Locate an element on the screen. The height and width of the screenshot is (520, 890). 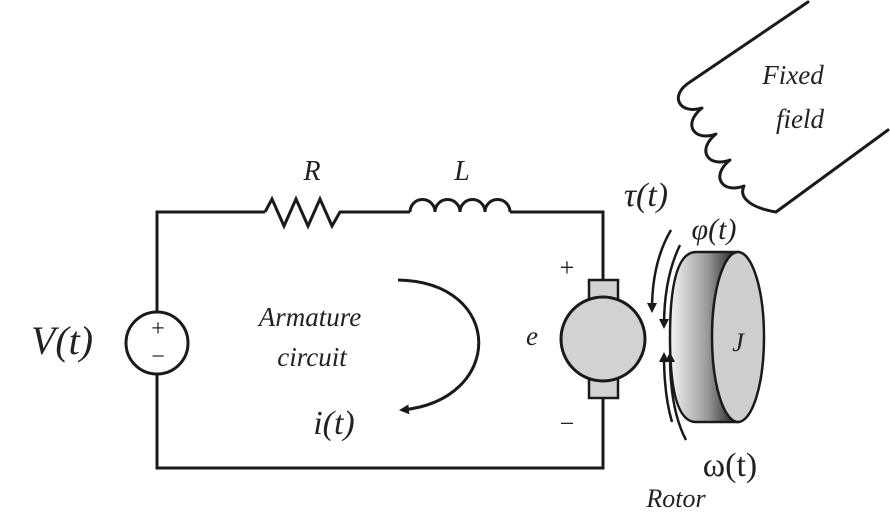
rotation-arrows is located at coordinates (667, 335).